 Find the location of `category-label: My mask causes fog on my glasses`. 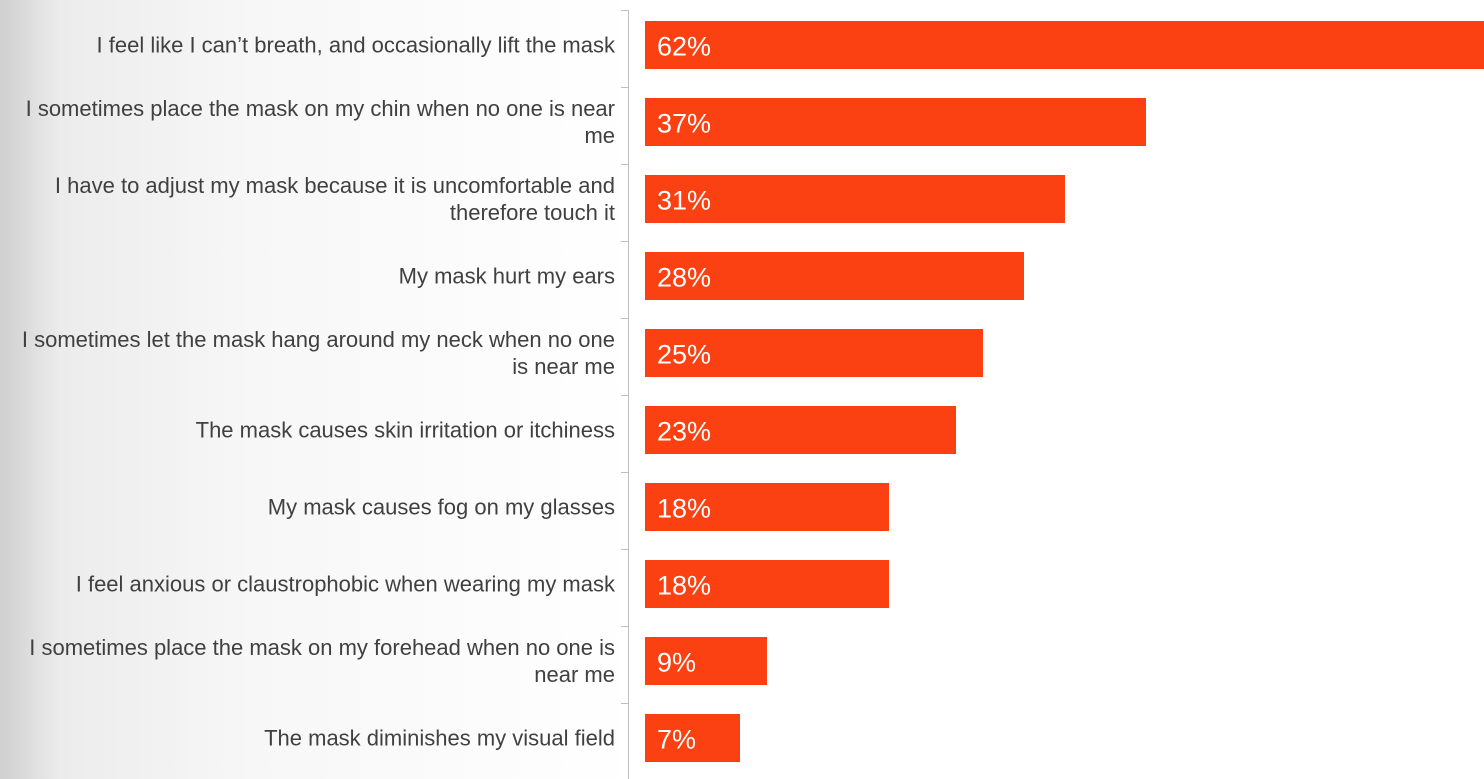

category-label: My mask causes fog on my glasses is located at coordinates (441, 506).